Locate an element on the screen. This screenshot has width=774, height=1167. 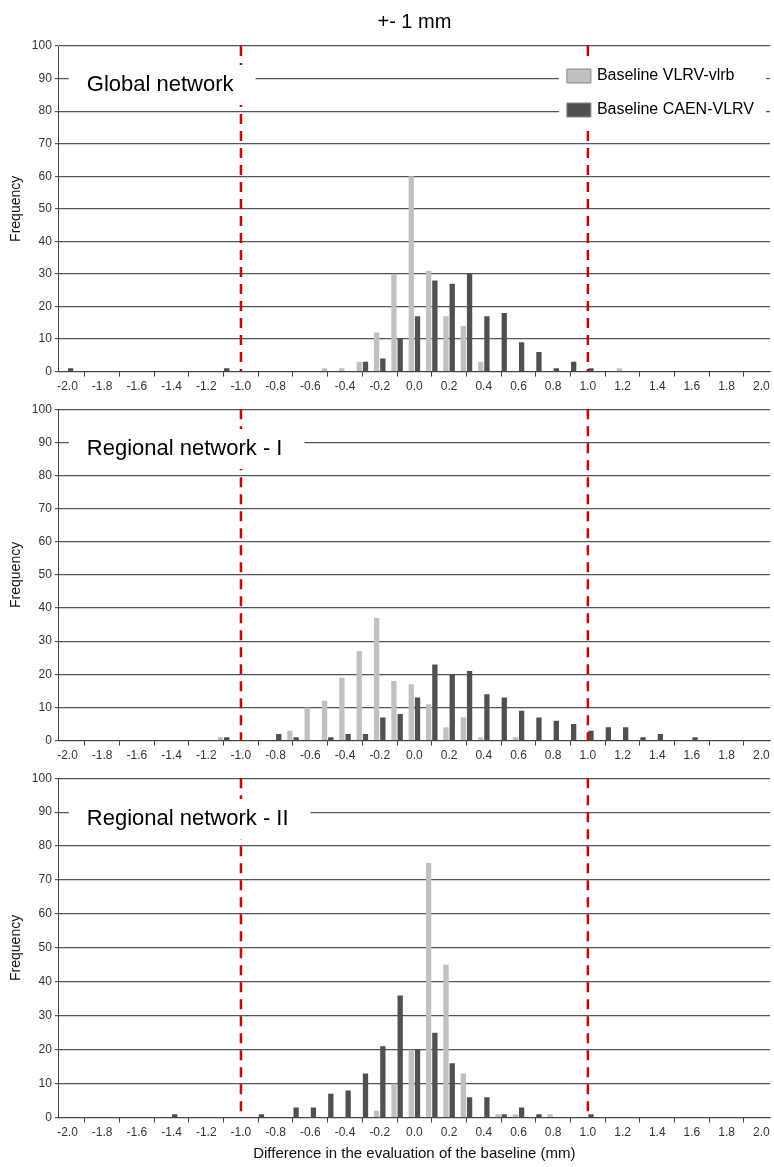
text: +- 1 mm is located at coordinates (414, 20).